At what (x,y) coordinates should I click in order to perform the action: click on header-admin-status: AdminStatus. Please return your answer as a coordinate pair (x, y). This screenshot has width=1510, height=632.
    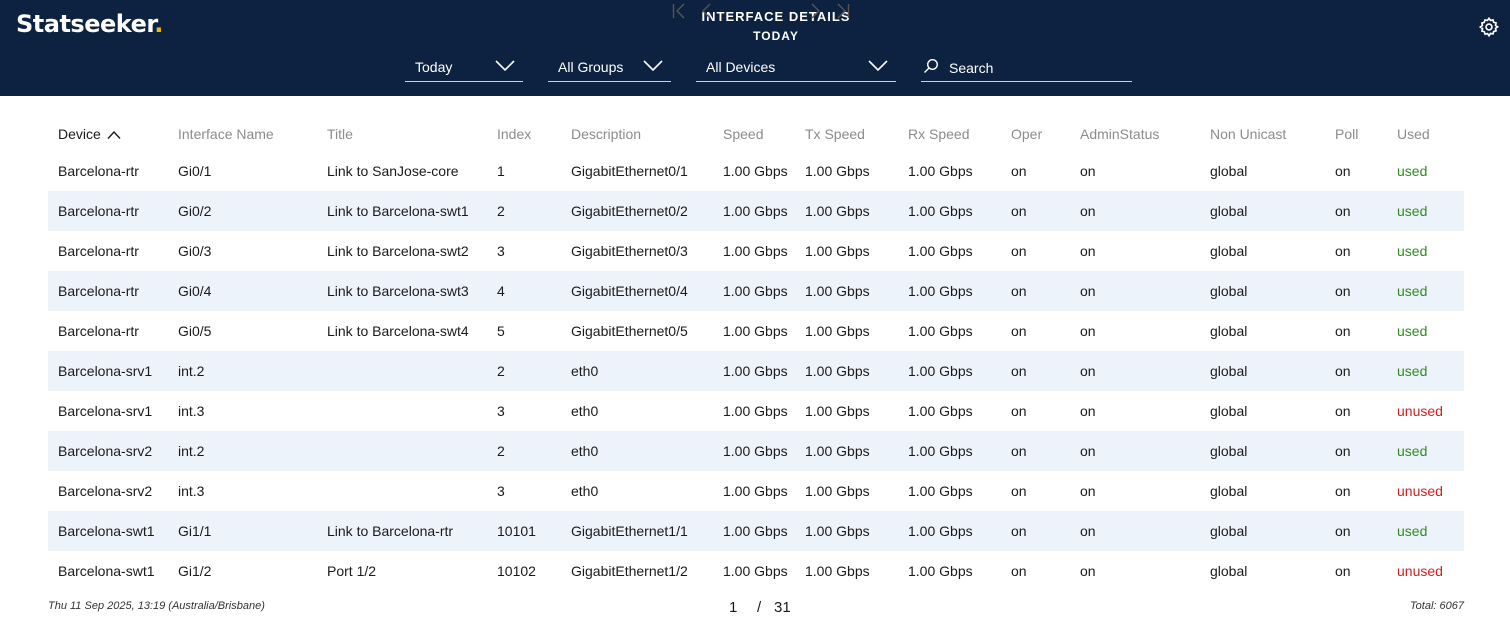
    Looking at the image, I should click on (1120, 134).